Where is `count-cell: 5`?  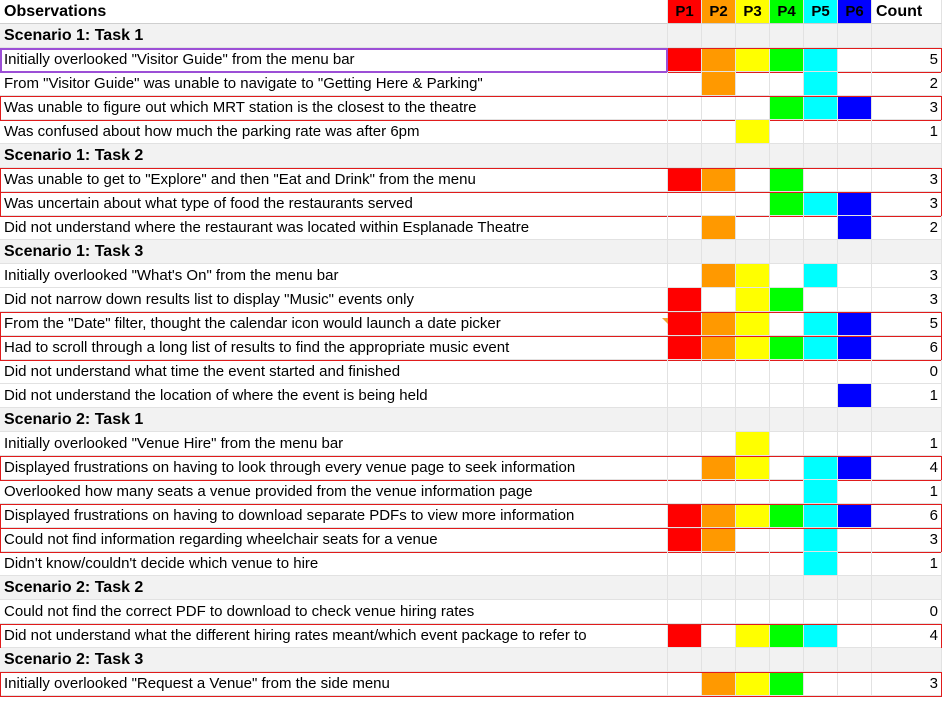 count-cell: 5 is located at coordinates (907, 324).